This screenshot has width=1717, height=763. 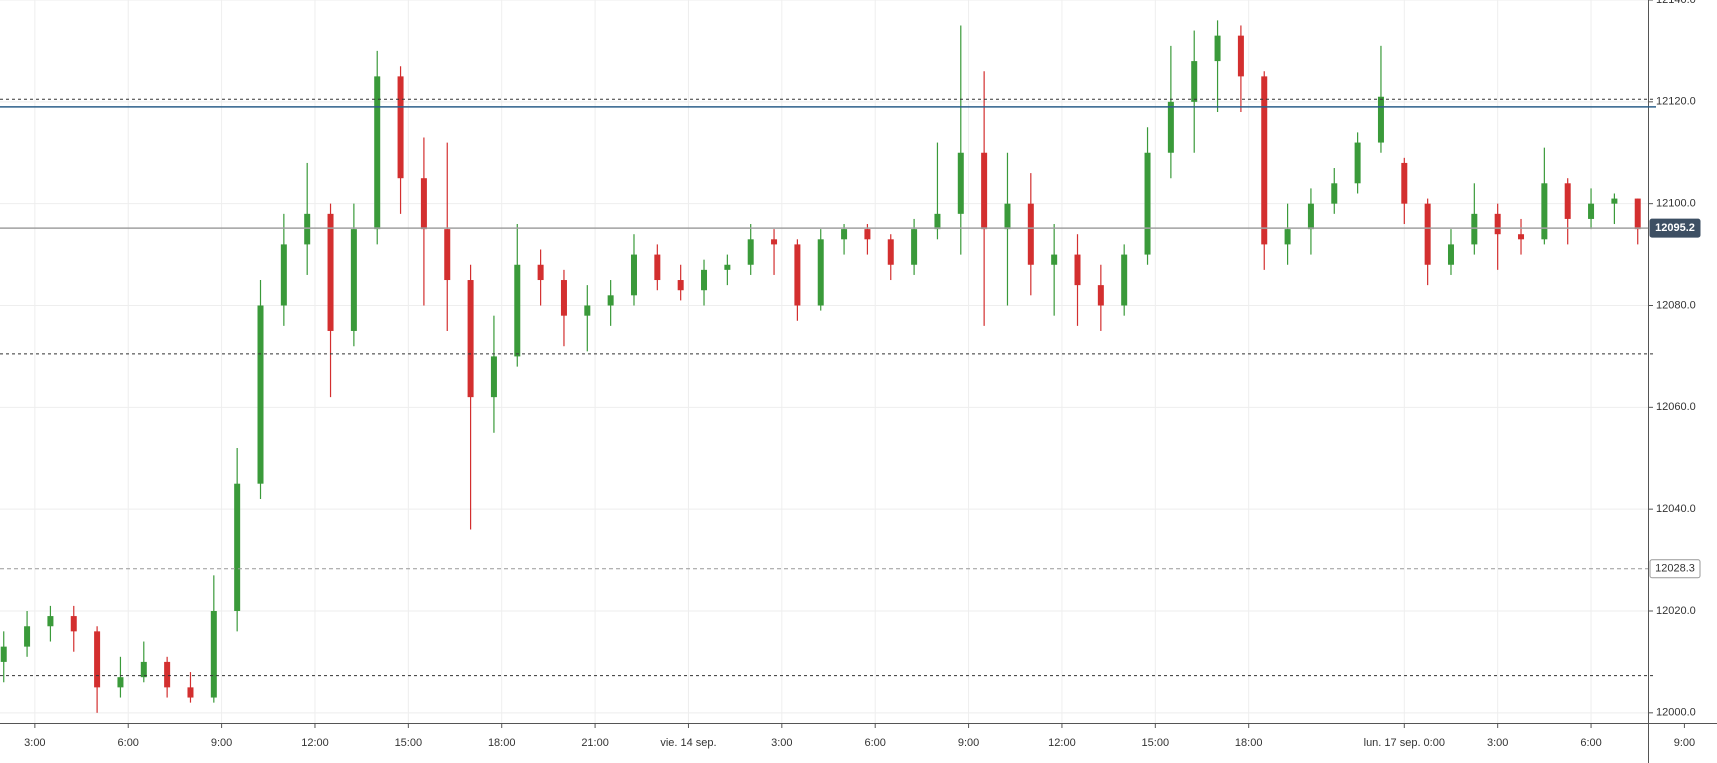 What do you see at coordinates (1676, 102) in the screenshot?
I see `y-tick-label: 12120.0` at bounding box center [1676, 102].